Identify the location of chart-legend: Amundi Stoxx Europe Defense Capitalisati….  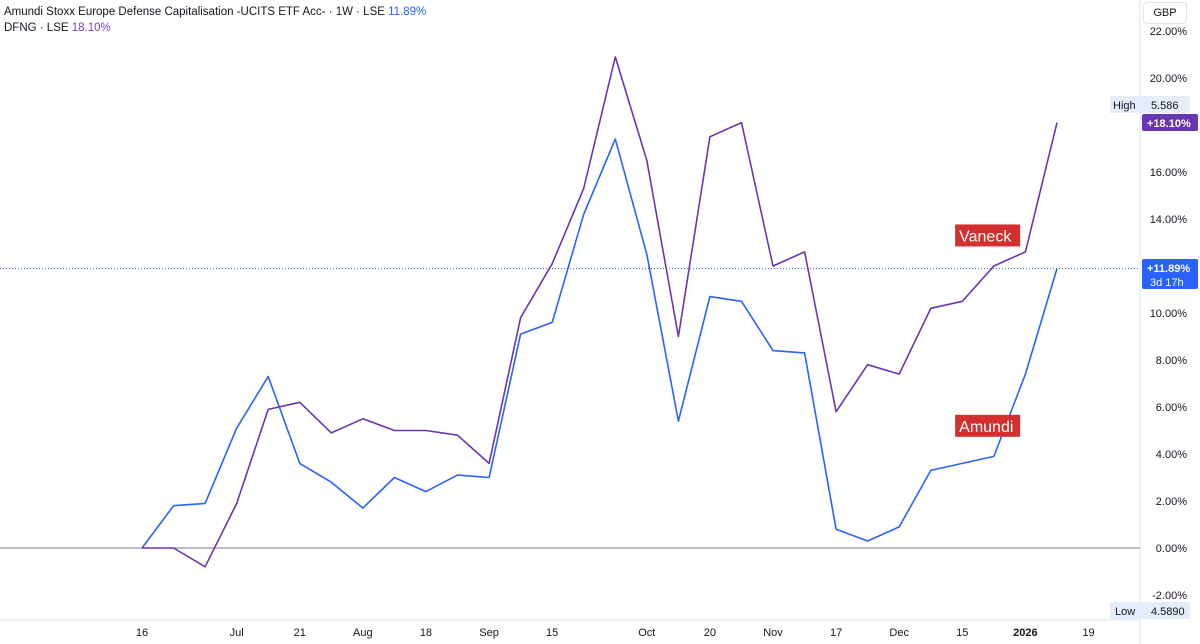
(215, 20).